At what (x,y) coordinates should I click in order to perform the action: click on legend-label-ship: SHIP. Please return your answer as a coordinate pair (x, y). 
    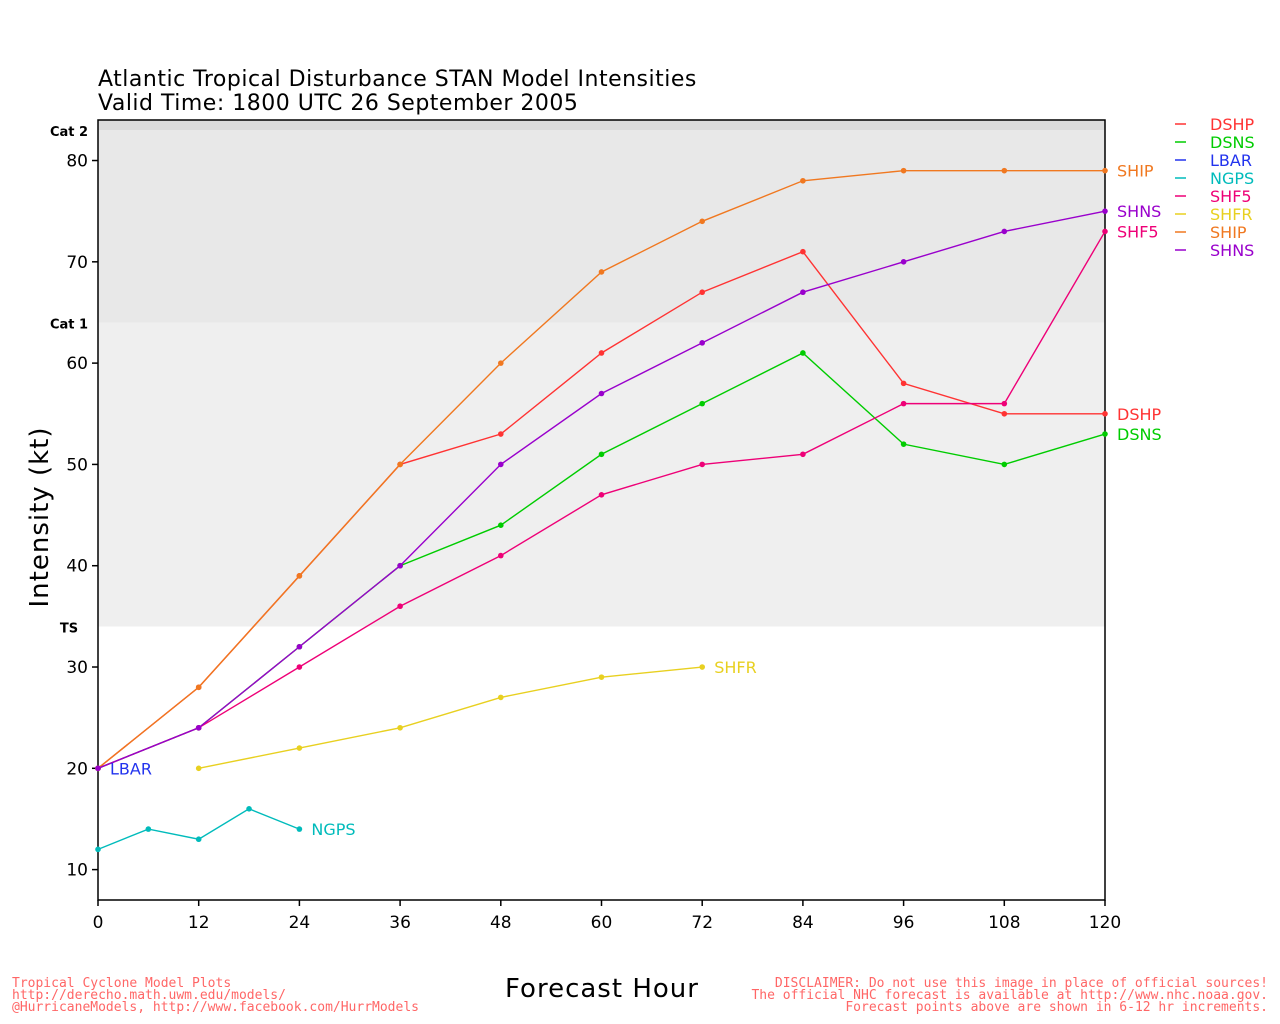
    Looking at the image, I should click on (1228, 232).